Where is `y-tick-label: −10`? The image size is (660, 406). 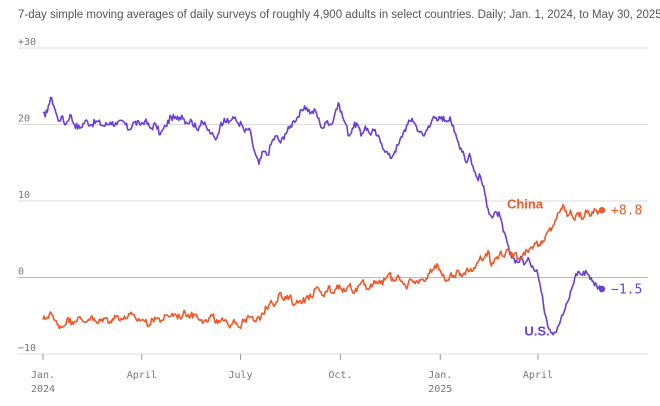 y-tick-label: −10 is located at coordinates (27, 348).